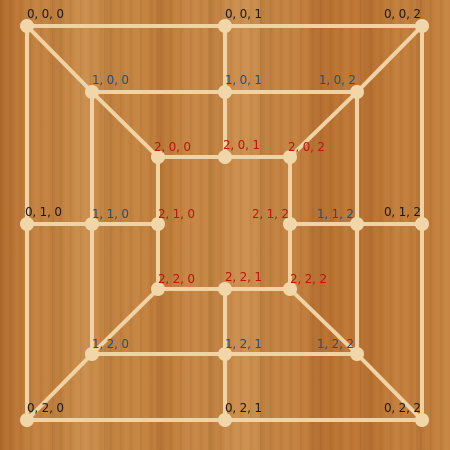  Describe the element at coordinates (335, 344) in the screenshot. I see `point-label-1-2-2: 1, 2, 2` at that location.